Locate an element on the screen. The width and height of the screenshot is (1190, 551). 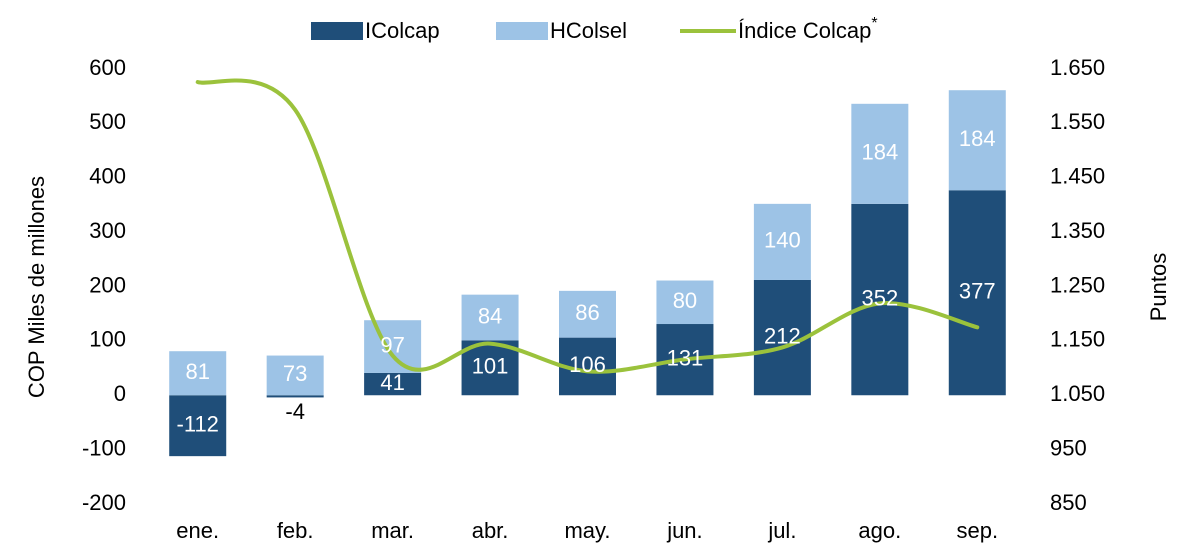
y-tick-label: 500 is located at coordinates (107, 121).